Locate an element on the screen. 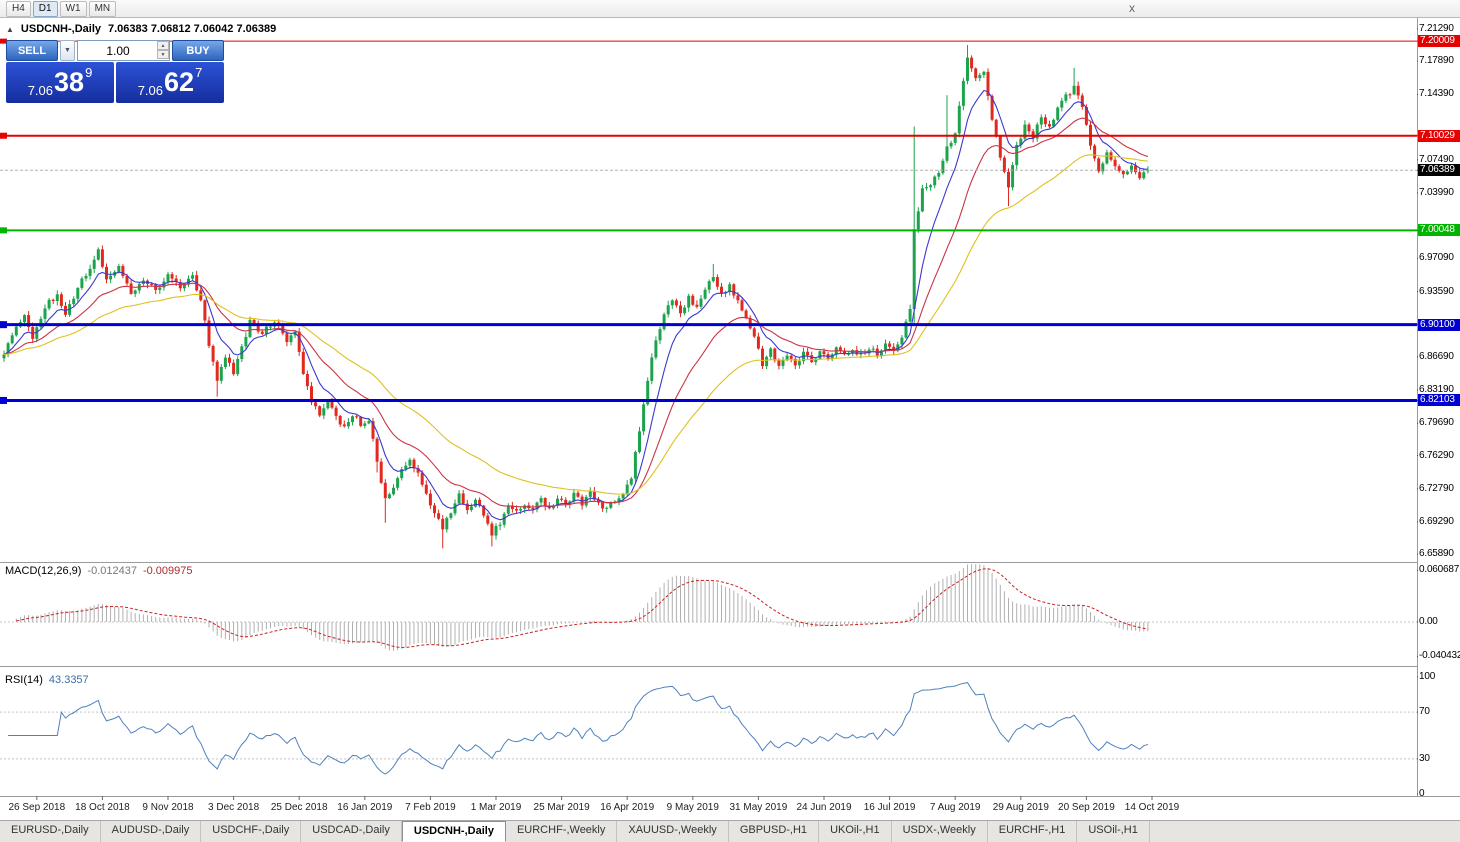 This screenshot has width=1460, height=842. macd-axis-label: 0.00 is located at coordinates (1428, 621).